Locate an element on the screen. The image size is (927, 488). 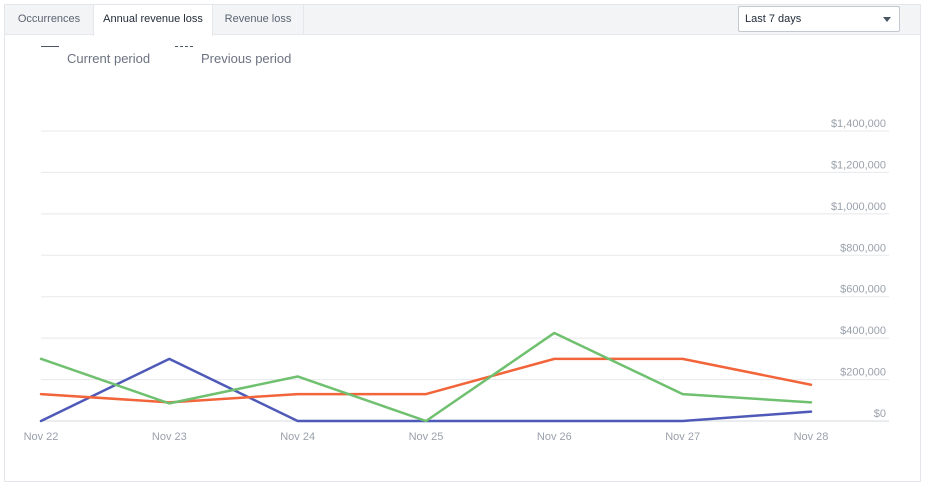
legend-previous-period: Previous period is located at coordinates (233, 56).